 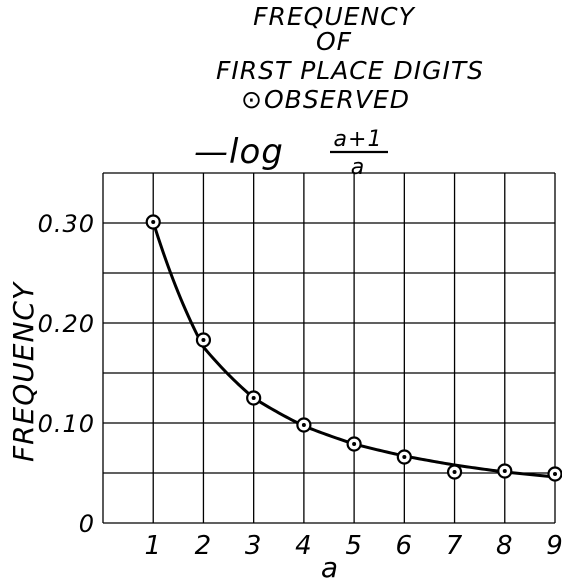 I want to click on y-axis-label: FREQUENCY, so click(x=23, y=371).